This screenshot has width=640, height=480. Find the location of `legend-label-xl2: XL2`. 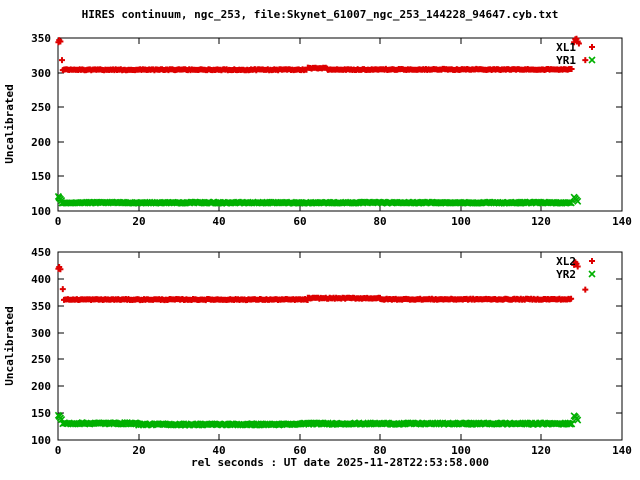

legend-label-xl2: XL2 is located at coordinates (566, 261).